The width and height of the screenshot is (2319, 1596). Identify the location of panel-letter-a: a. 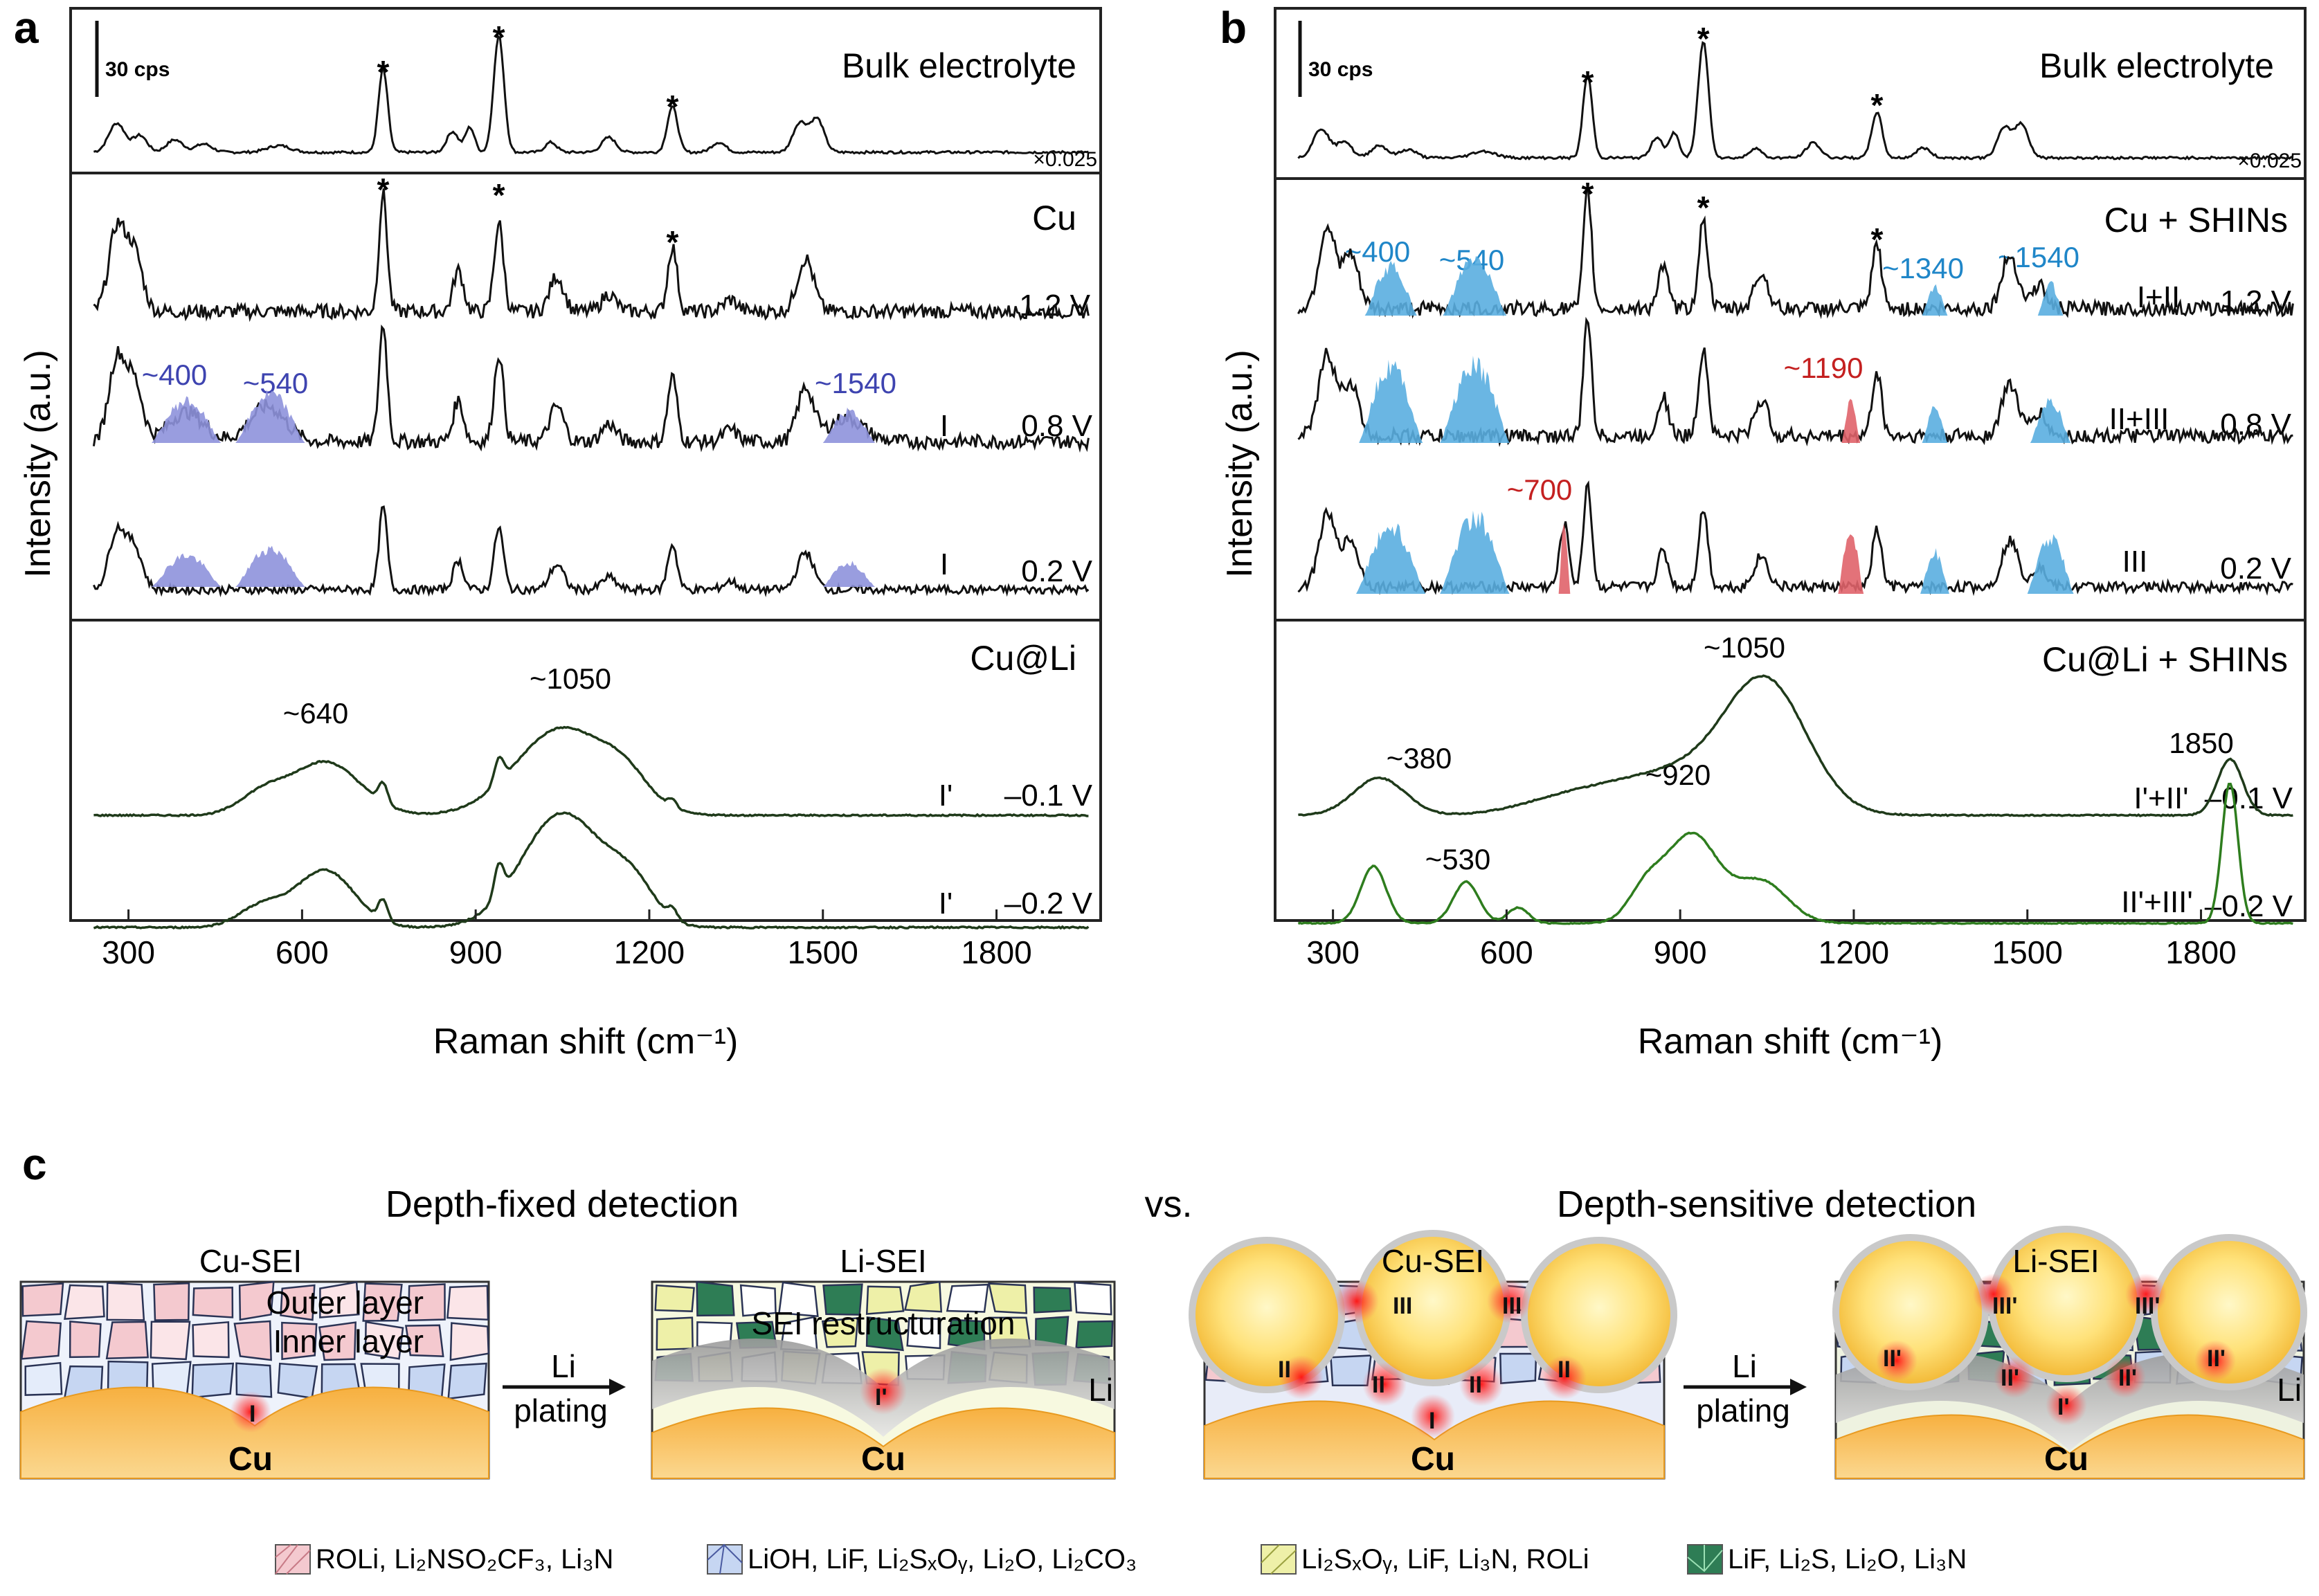
(27, 28).